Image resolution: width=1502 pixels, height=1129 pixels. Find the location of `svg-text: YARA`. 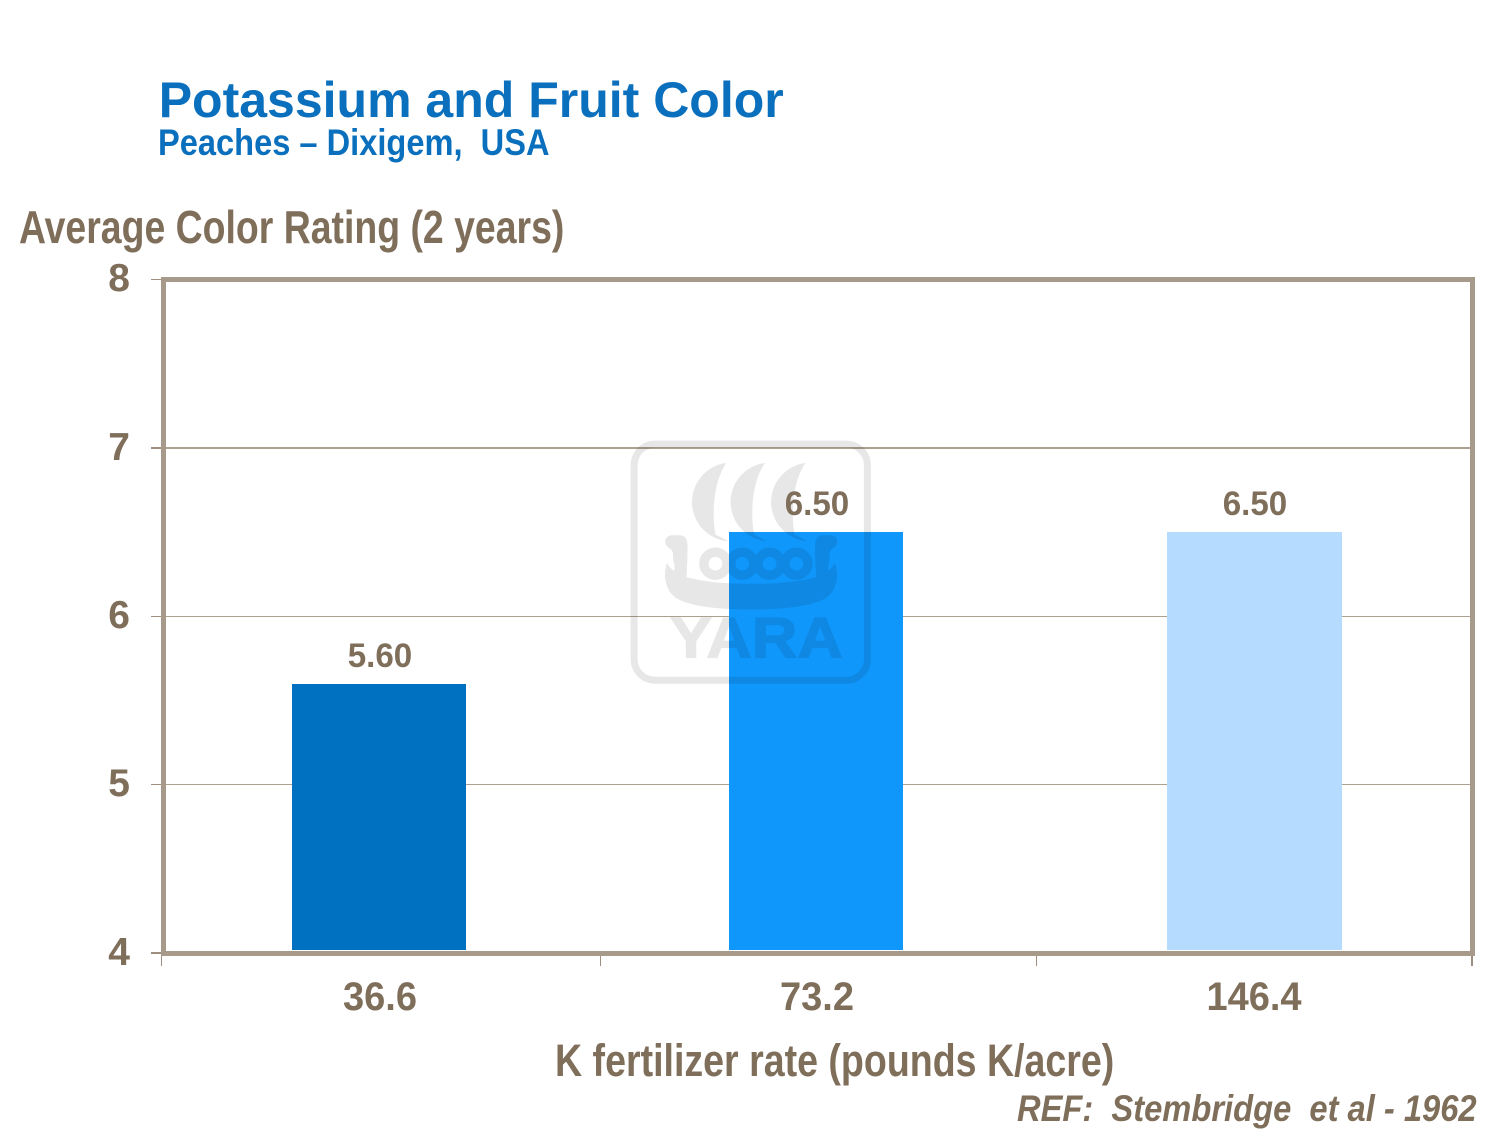

svg-text: YARA is located at coordinates (756, 638).